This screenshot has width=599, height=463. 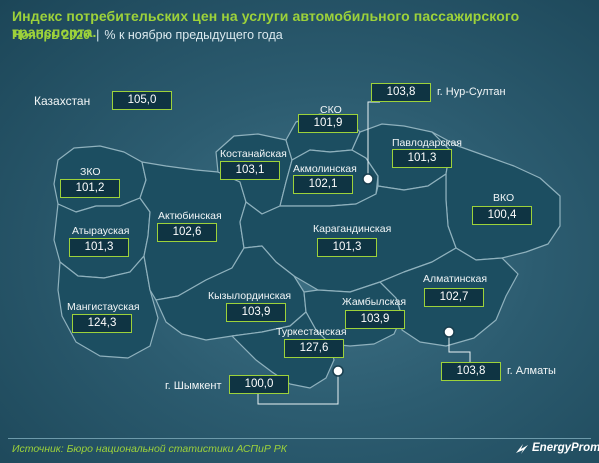 I want to click on city-label-shymkent: г. Шымкент, so click(x=193, y=386).